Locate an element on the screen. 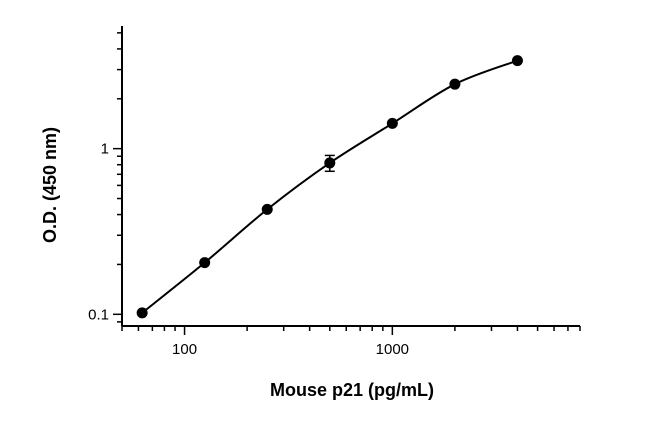 The image size is (650, 425). x-axis-title: Mouse p21 (pg/mL) is located at coordinates (352, 390).